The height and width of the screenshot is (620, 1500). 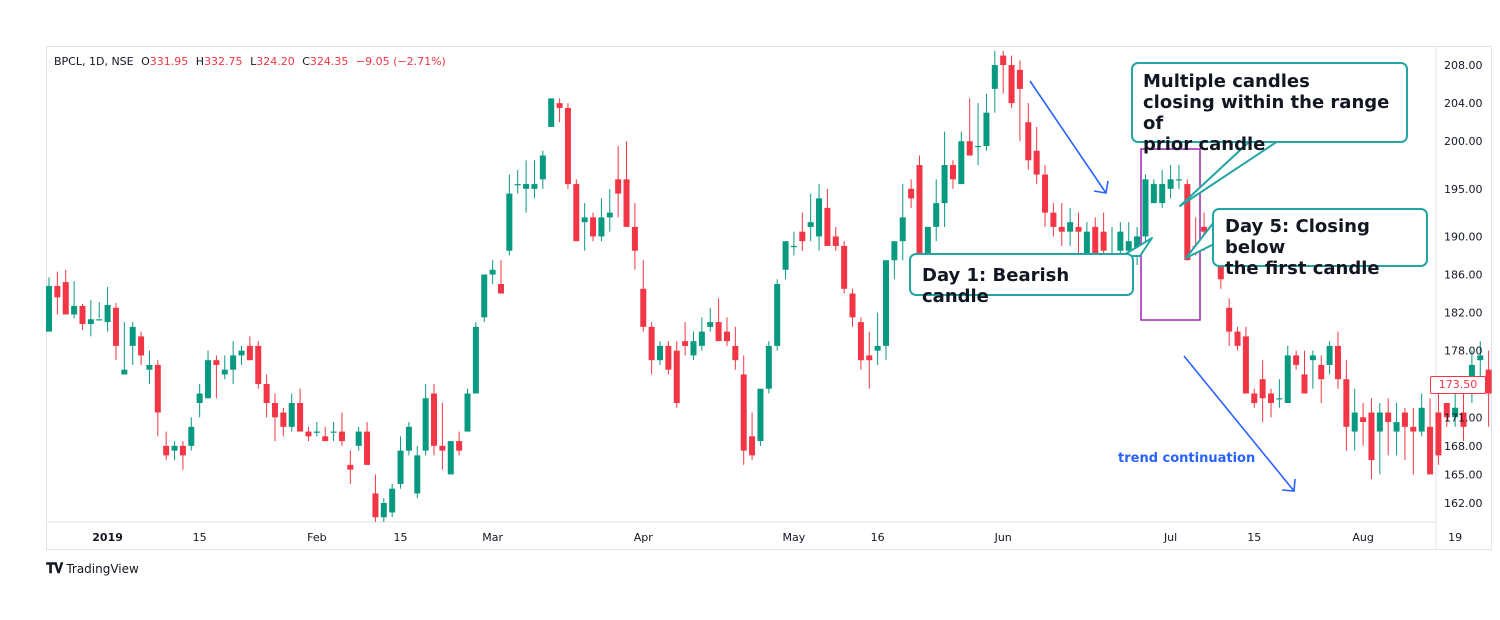 What do you see at coordinates (275, 61) in the screenshot?
I see `low-value: 324.20` at bounding box center [275, 61].